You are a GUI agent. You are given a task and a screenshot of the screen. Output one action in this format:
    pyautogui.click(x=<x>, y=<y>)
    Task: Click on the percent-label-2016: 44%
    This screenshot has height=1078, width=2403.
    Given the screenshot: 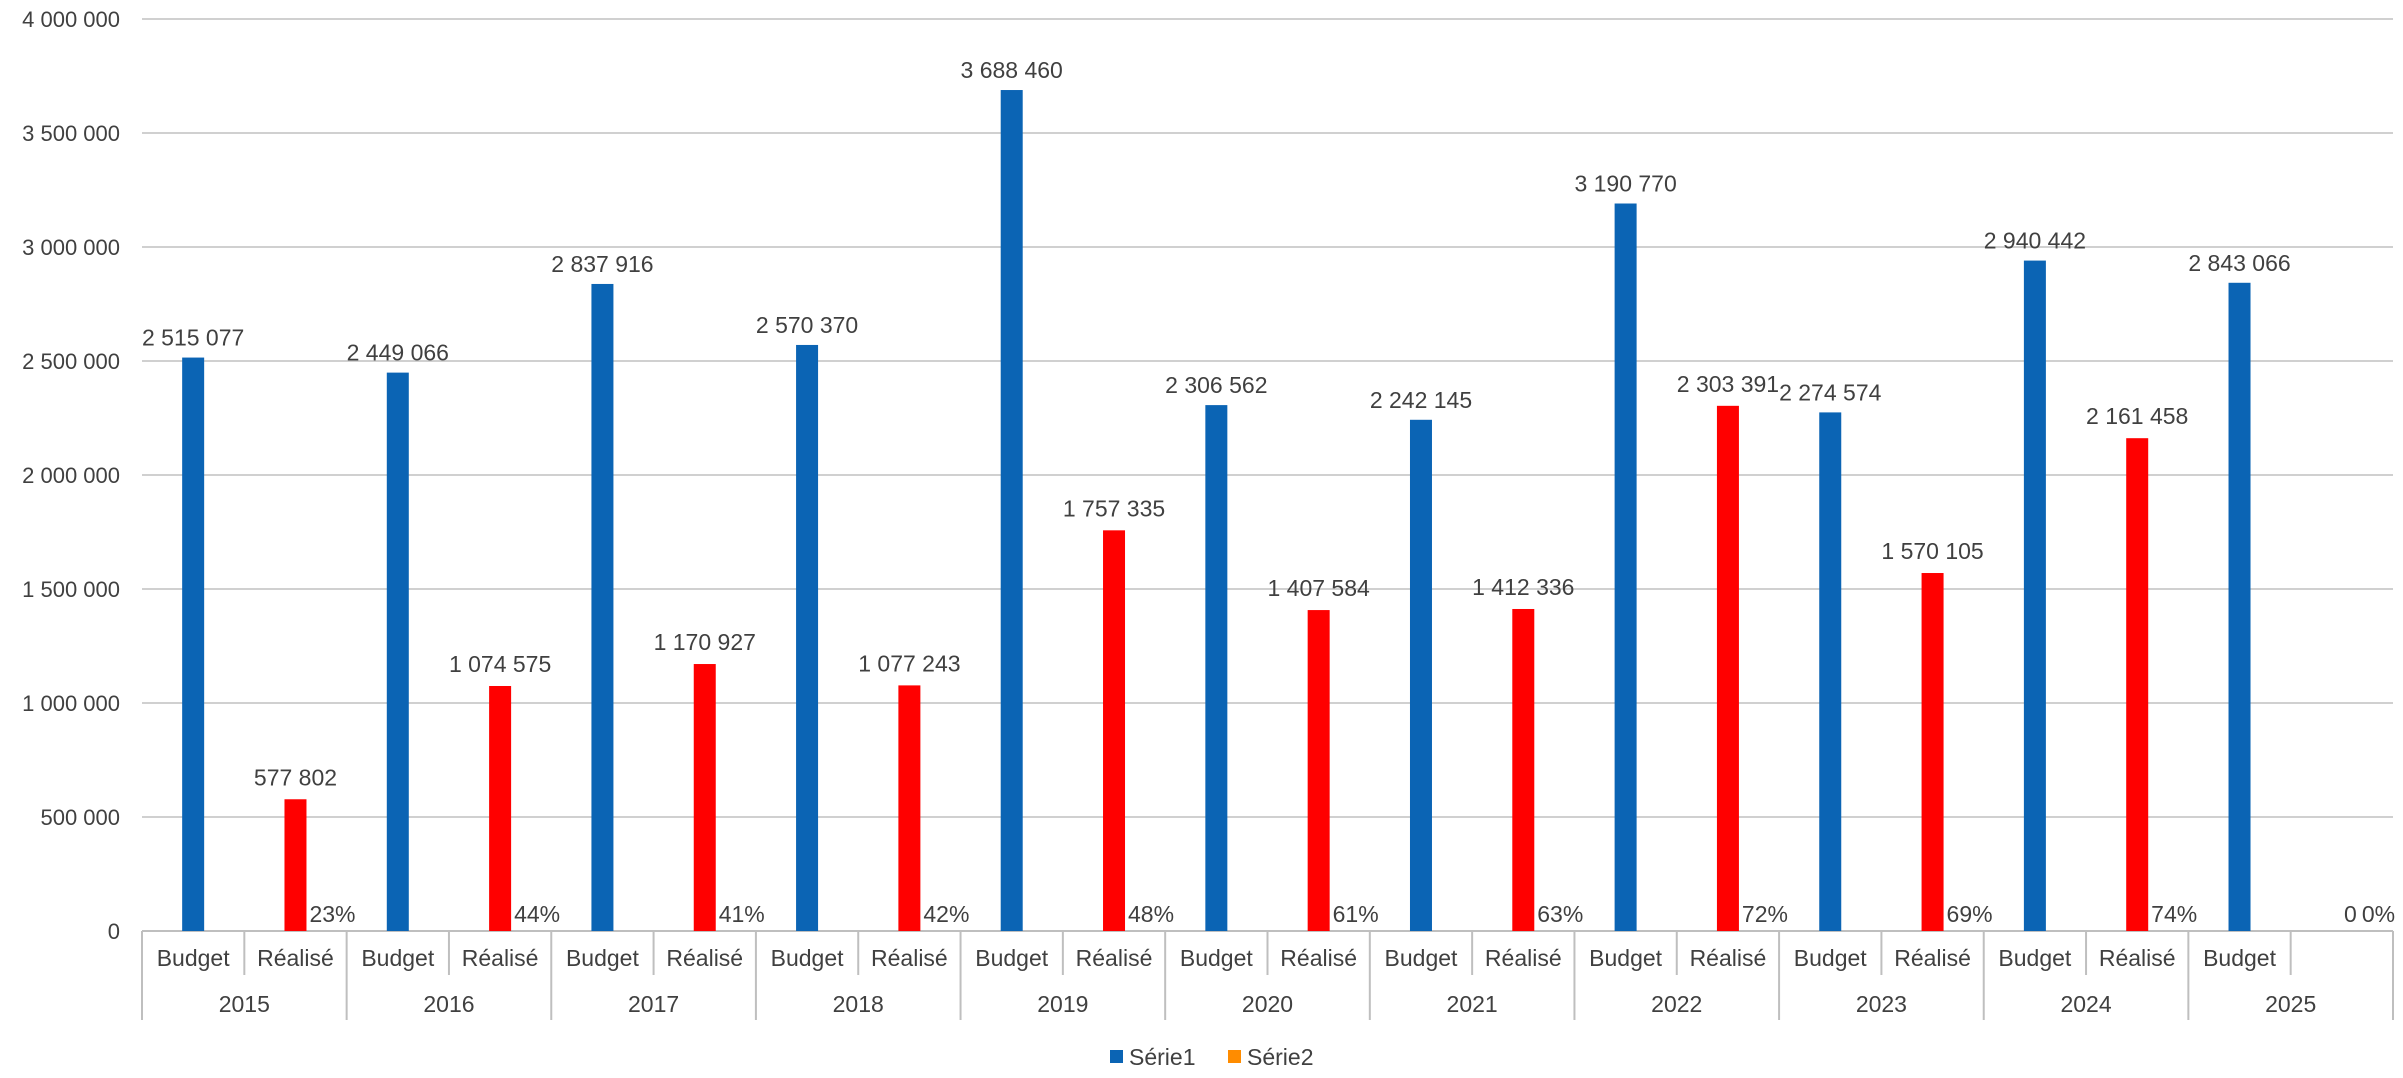 What is the action you would take?
    pyautogui.click(x=537, y=914)
    